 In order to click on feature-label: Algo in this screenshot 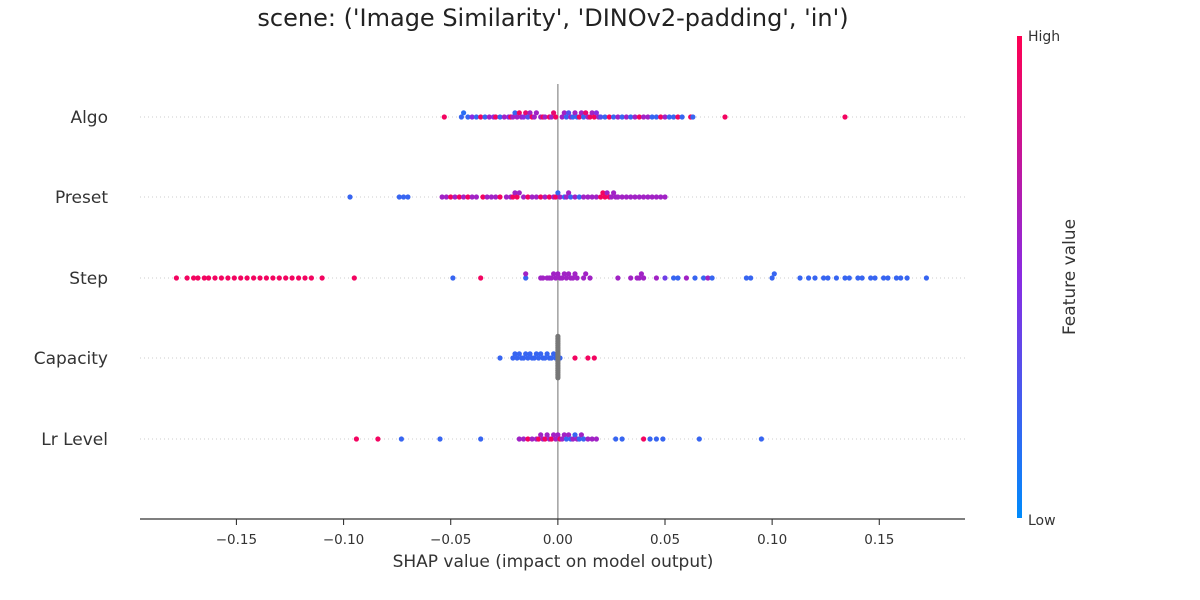, I will do `click(89, 118)`.